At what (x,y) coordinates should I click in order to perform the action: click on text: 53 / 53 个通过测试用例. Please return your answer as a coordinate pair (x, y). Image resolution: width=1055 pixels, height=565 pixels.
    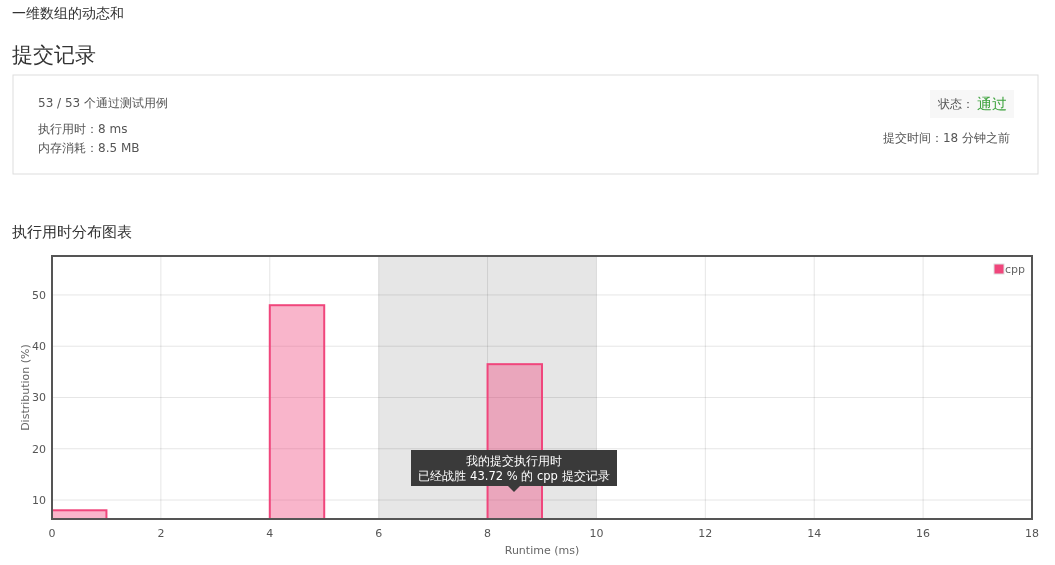
    Looking at the image, I should click on (103, 103).